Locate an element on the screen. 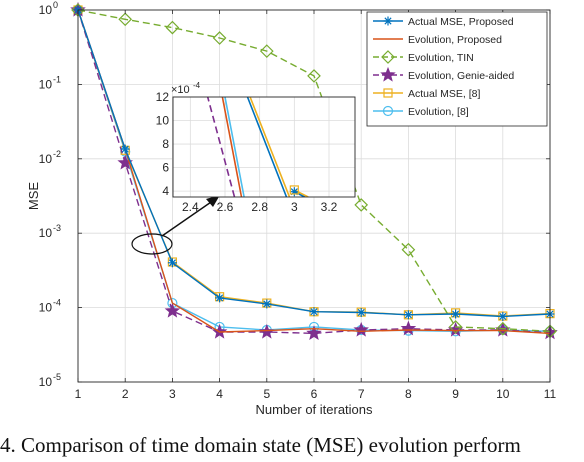  inset-y-tick-label: 10 is located at coordinates (163, 121).